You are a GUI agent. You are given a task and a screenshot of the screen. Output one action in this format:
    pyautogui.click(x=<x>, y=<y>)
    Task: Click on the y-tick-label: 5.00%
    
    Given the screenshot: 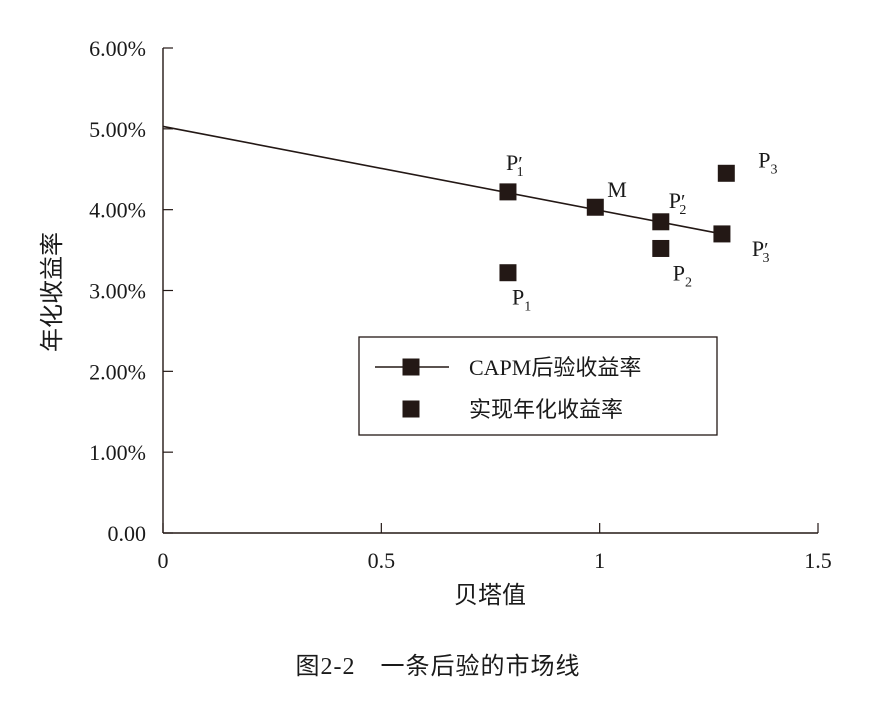 What is the action you would take?
    pyautogui.click(x=117, y=129)
    